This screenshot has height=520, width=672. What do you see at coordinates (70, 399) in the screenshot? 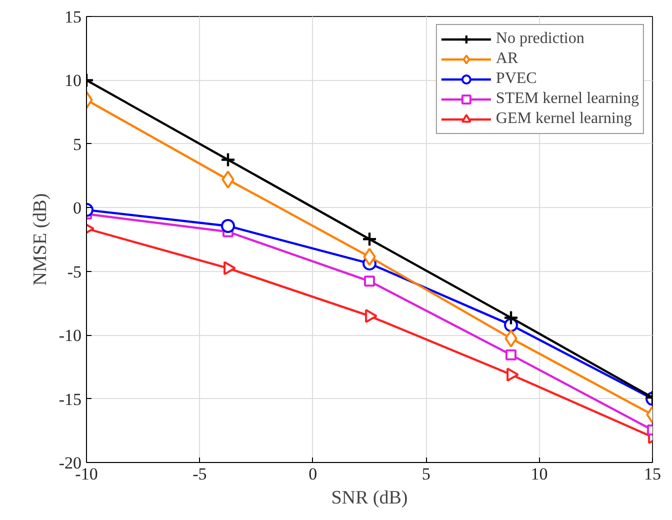
I see `y-tick-label: -15` at bounding box center [70, 399].